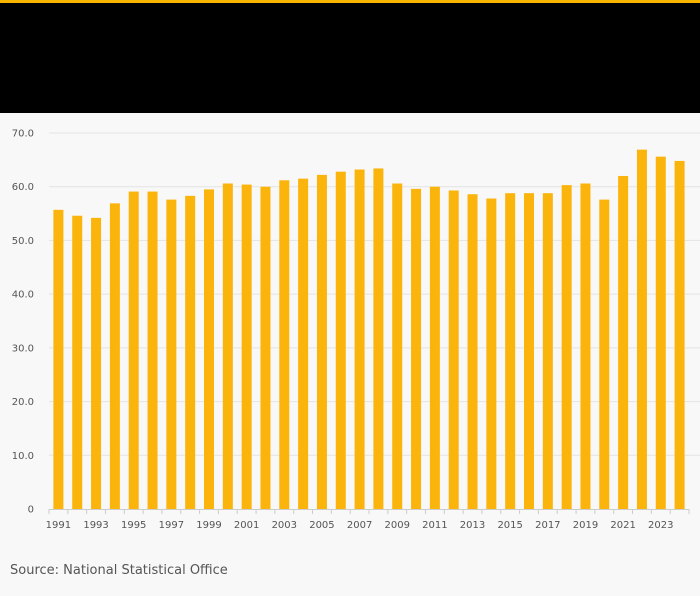  What do you see at coordinates (434, 347) in the screenshot?
I see `bar-2011` at bounding box center [434, 347].